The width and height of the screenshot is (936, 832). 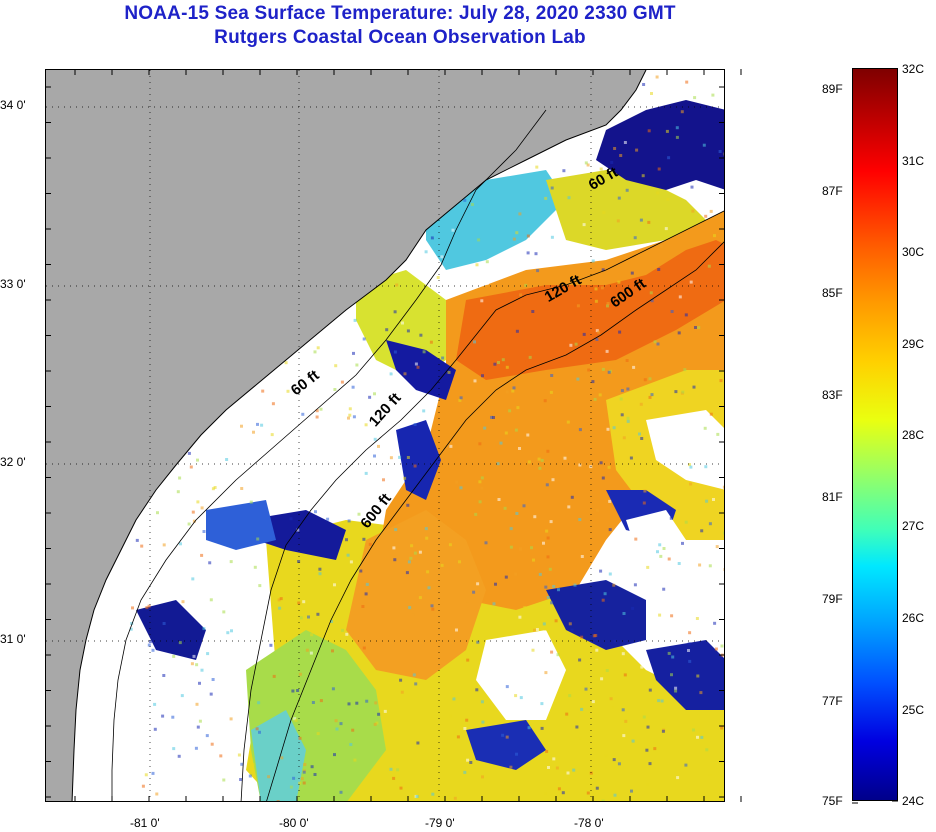 What do you see at coordinates (913, 801) in the screenshot?
I see `colorbar-c-label: 24C` at bounding box center [913, 801].